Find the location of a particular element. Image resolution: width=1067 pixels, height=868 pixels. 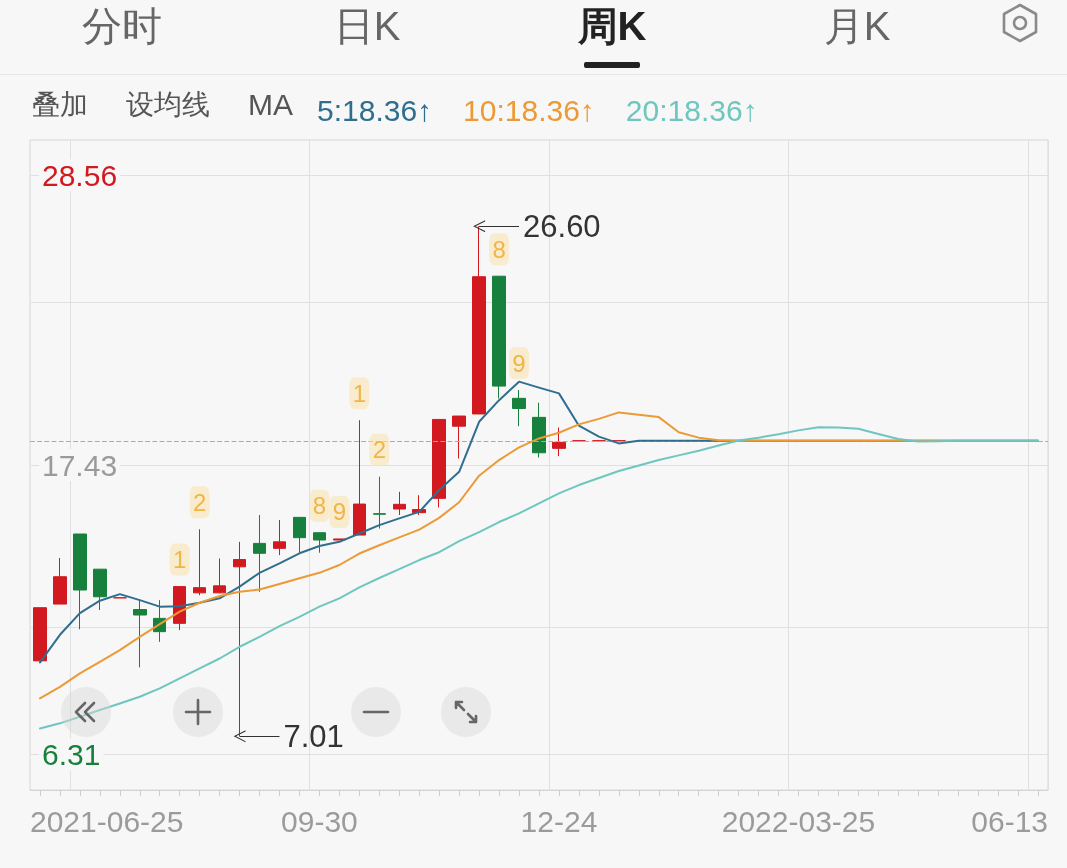

text: 叠加 is located at coordinates (60, 104).